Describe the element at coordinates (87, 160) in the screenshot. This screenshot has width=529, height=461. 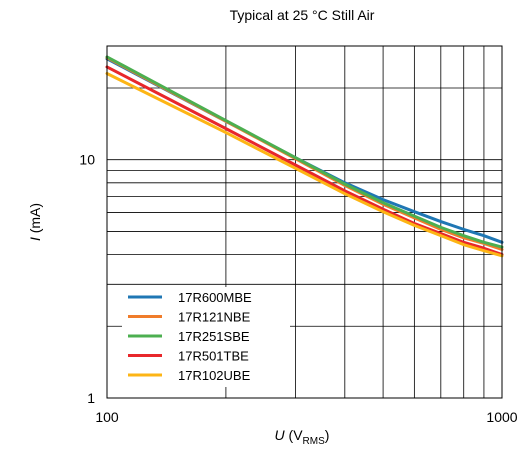
I see `y-tick-label: 10` at that location.